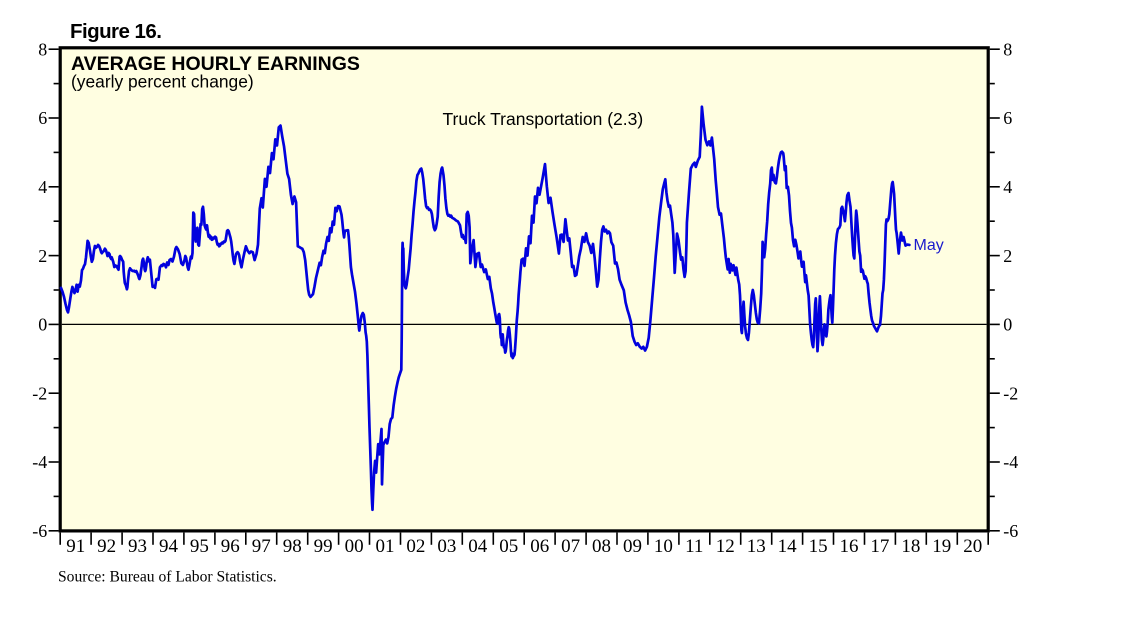 Image resolution: width=1138 pixels, height=621 pixels. Describe the element at coordinates (601, 546) in the screenshot. I see `svg-text: 08` at that location.